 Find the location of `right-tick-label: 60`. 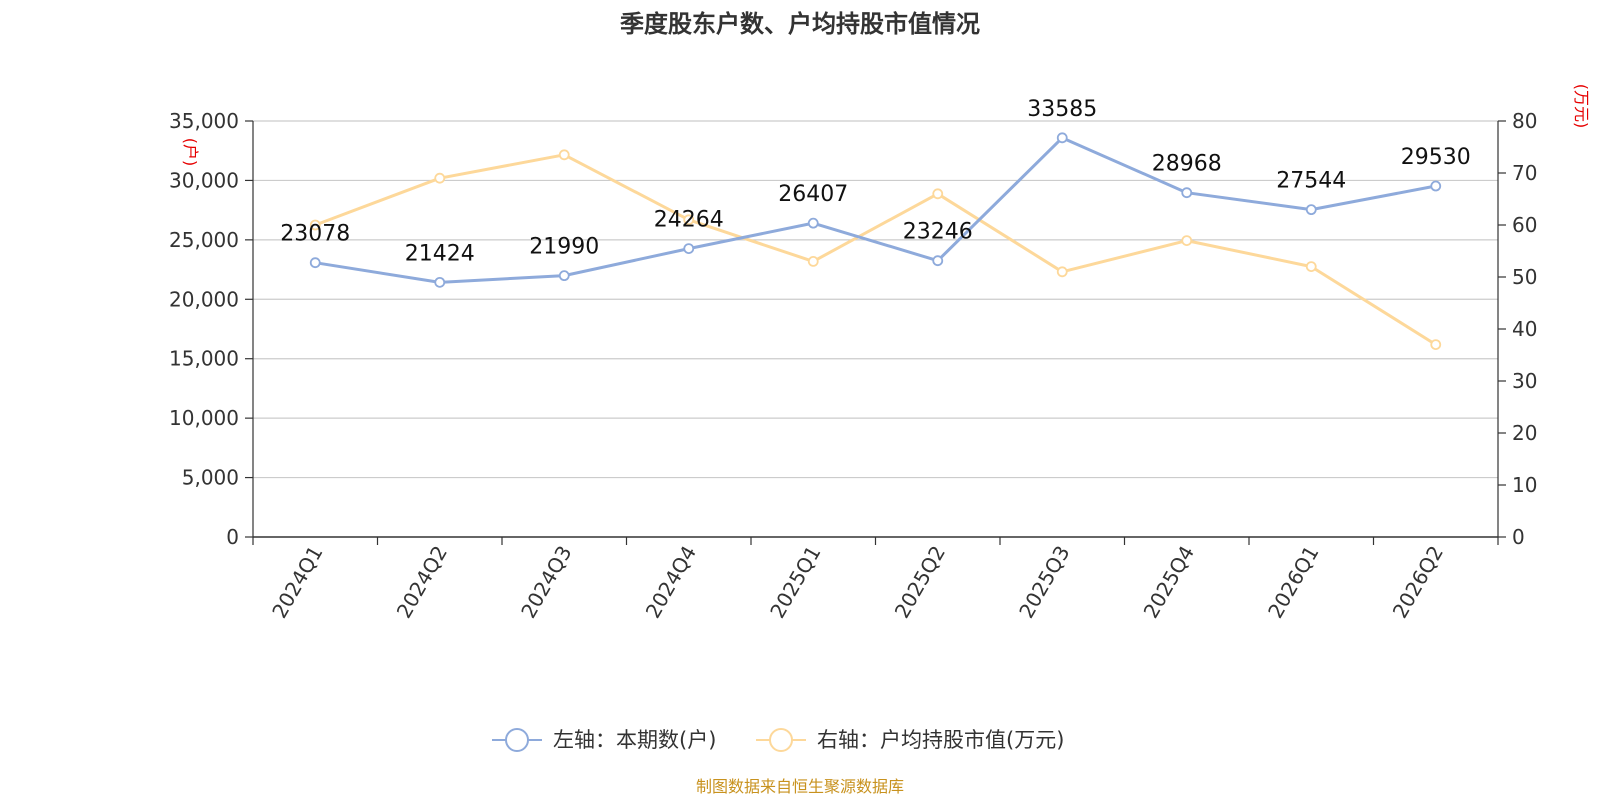

right-tick-label: 60 is located at coordinates (1524, 225).